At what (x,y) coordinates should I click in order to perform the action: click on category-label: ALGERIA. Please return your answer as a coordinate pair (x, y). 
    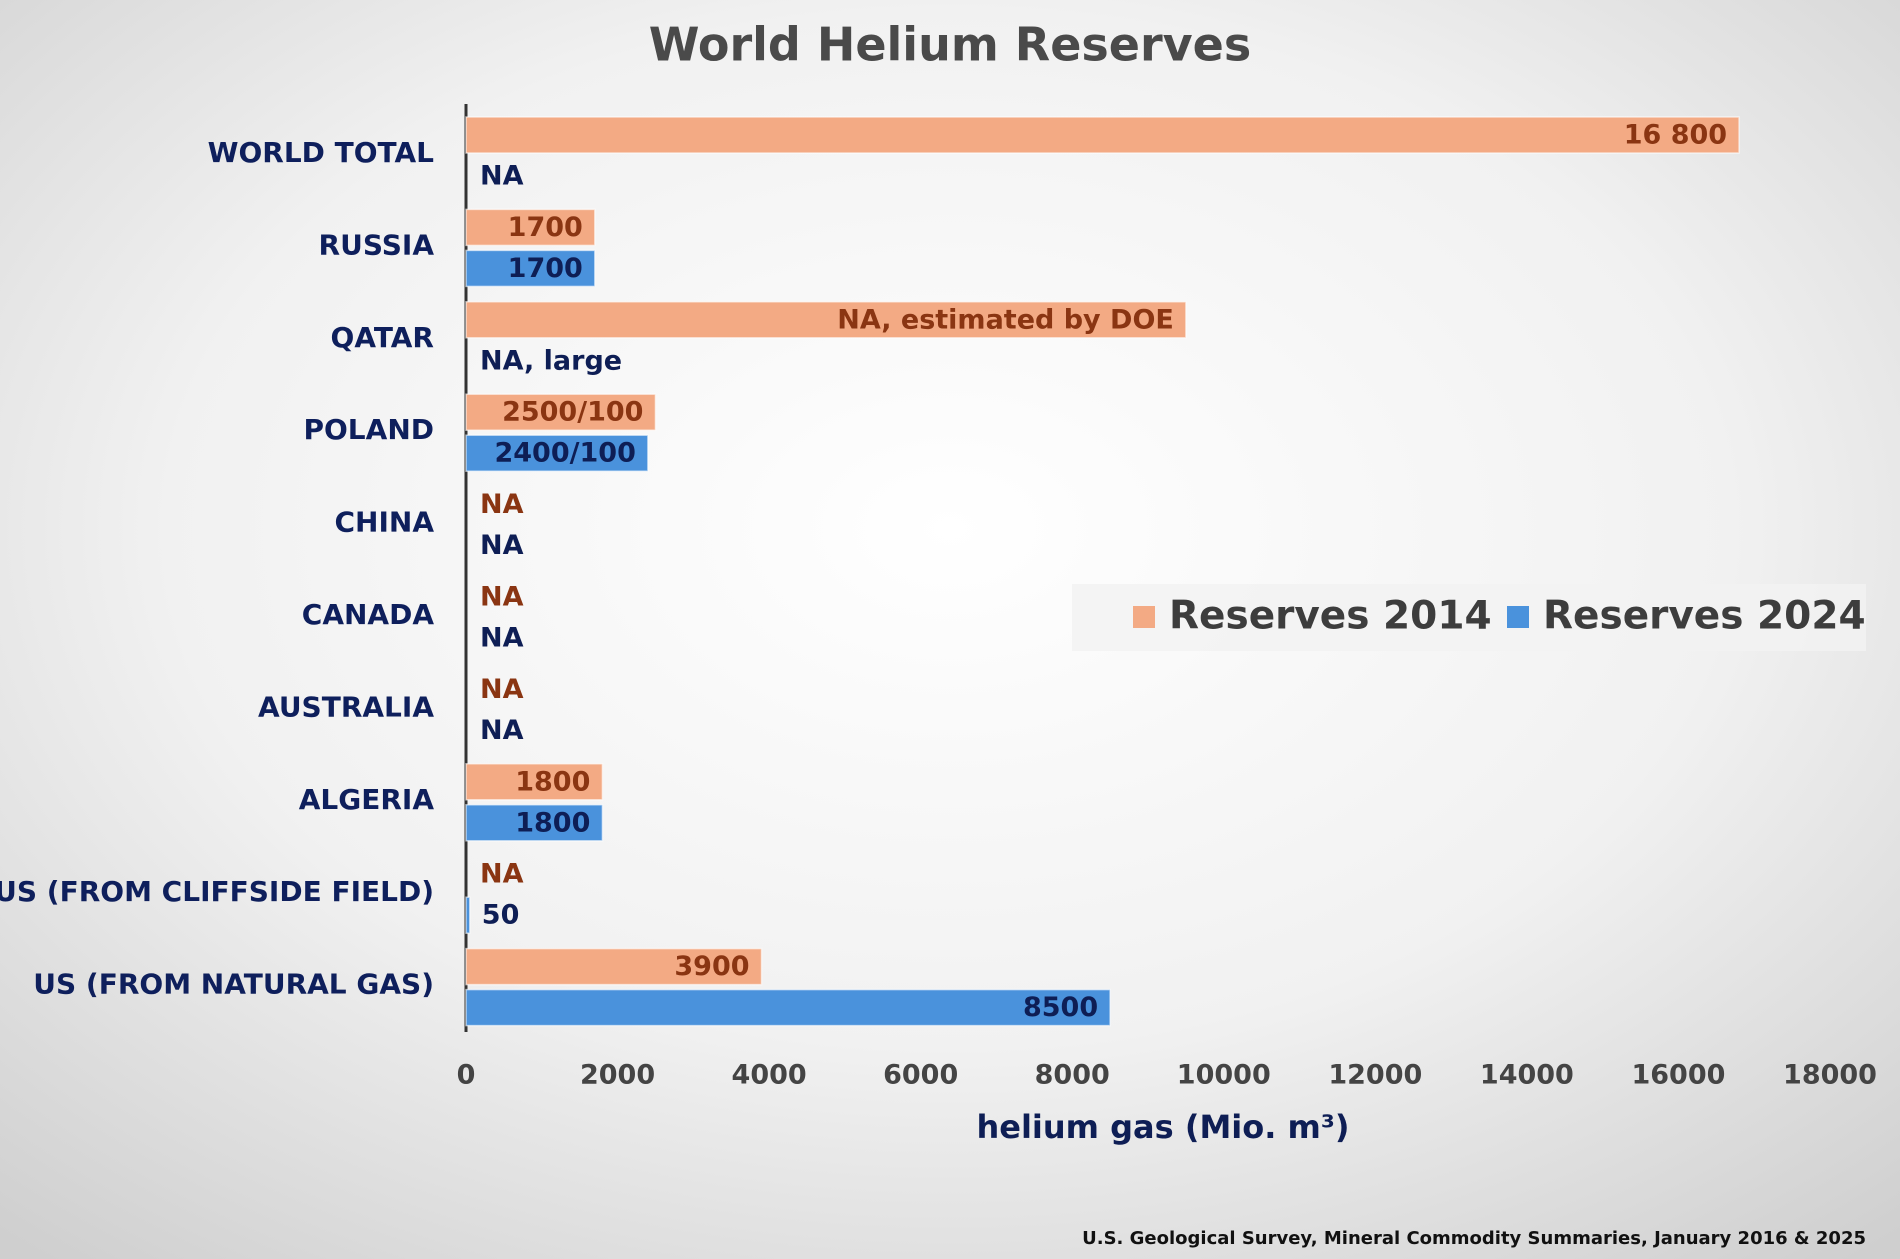
    Looking at the image, I should click on (367, 799).